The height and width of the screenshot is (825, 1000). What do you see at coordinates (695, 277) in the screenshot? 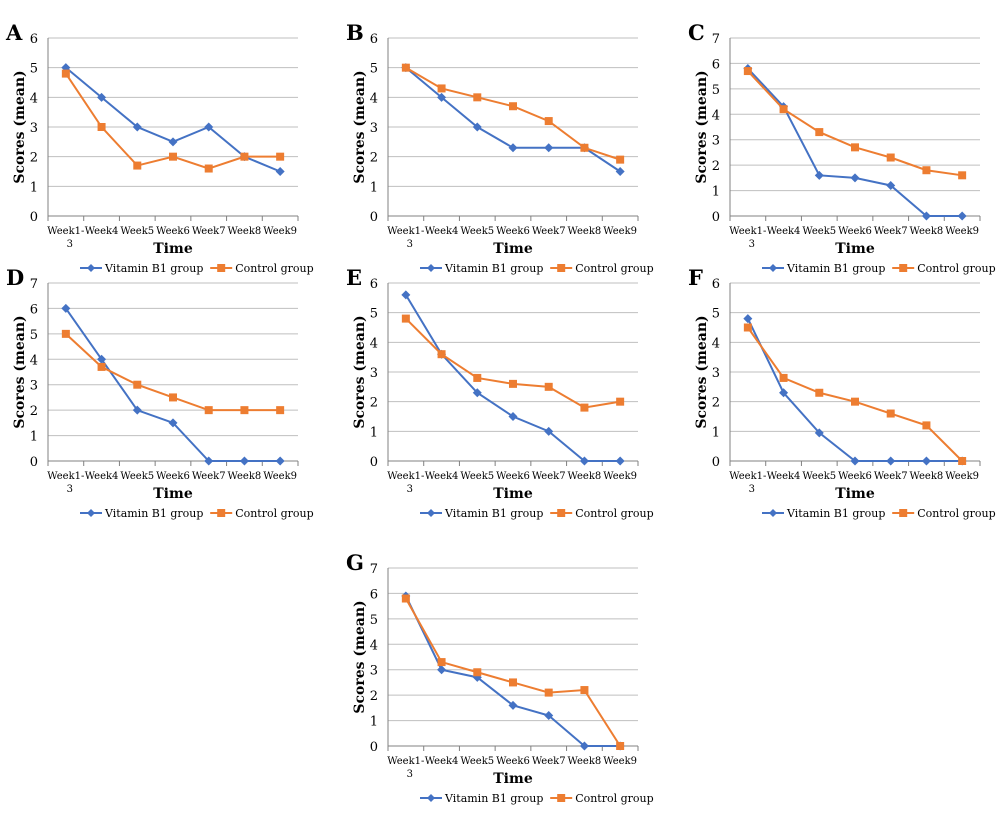
I see `panel-letter: F` at bounding box center [695, 277].